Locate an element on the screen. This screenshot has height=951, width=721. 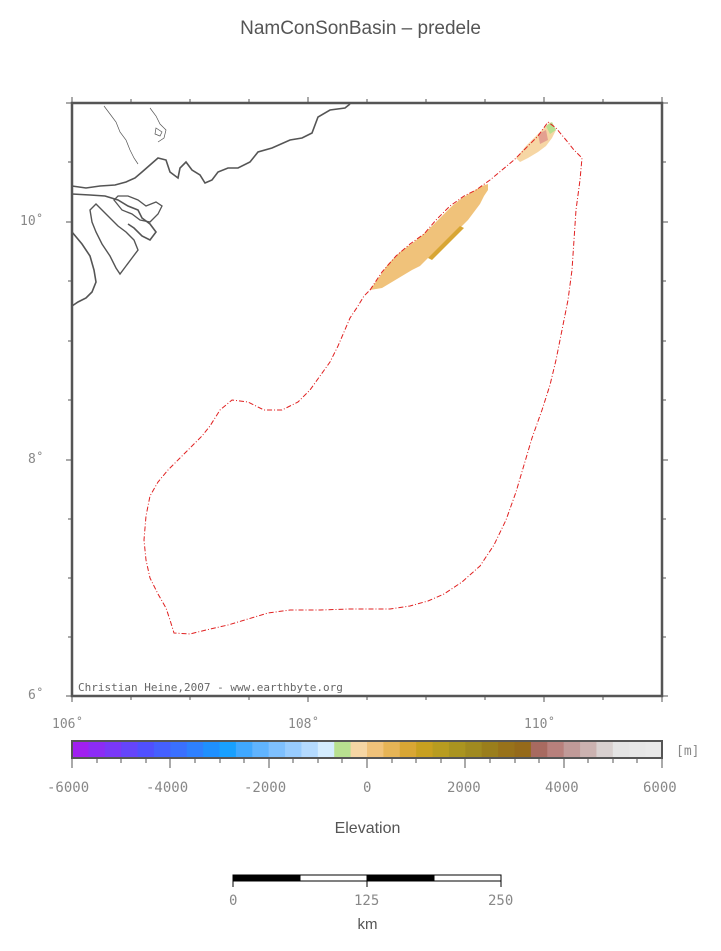
colorbar-unit: [m] is located at coordinates (688, 751).